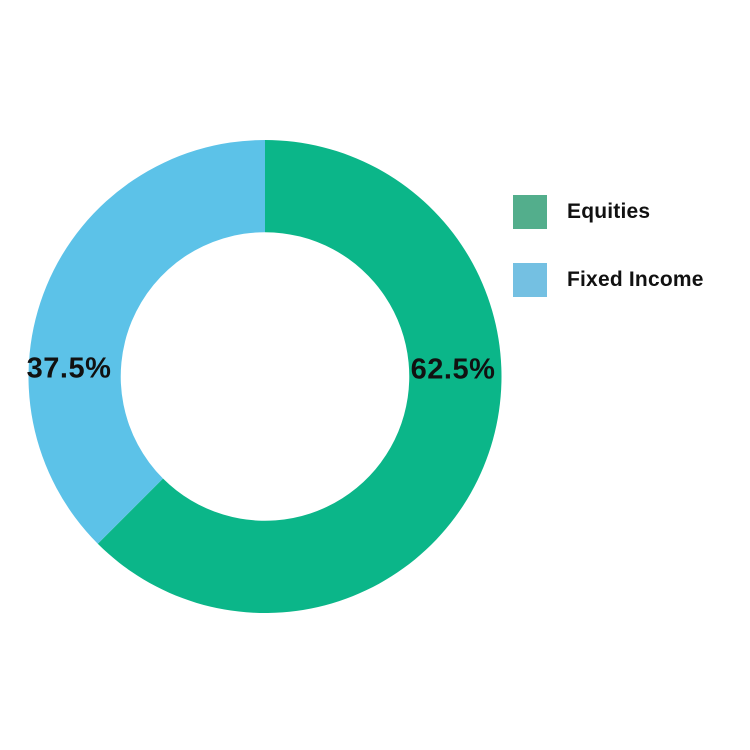  I want to click on legend-swatch-equities, so click(530, 212).